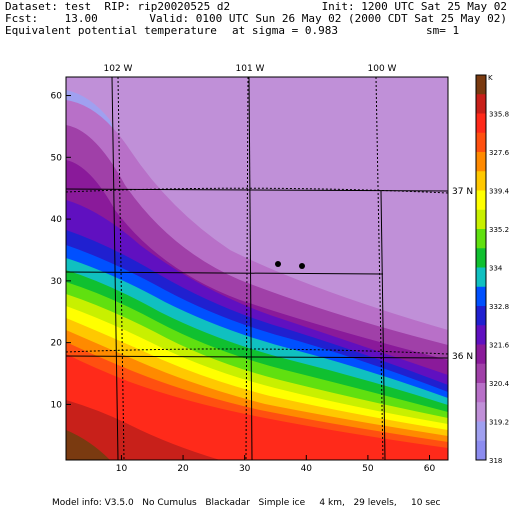 Image resolution: width=512 pixels, height=512 pixels. I want to click on x-tick-label: 60, so click(430, 469).